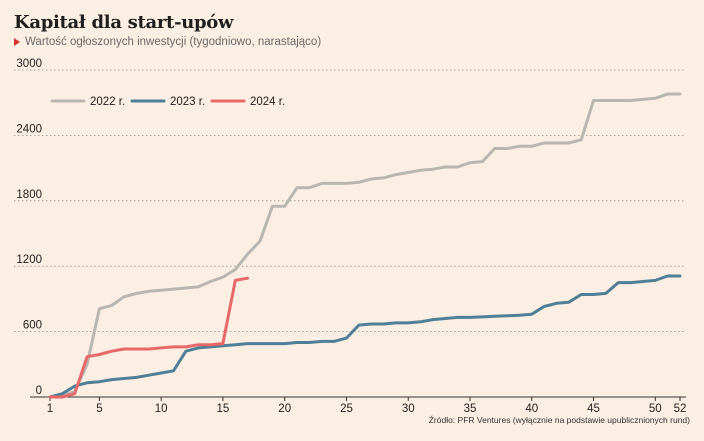 Image resolution: width=704 pixels, height=441 pixels. I want to click on red-marker-icon, so click(17, 42).